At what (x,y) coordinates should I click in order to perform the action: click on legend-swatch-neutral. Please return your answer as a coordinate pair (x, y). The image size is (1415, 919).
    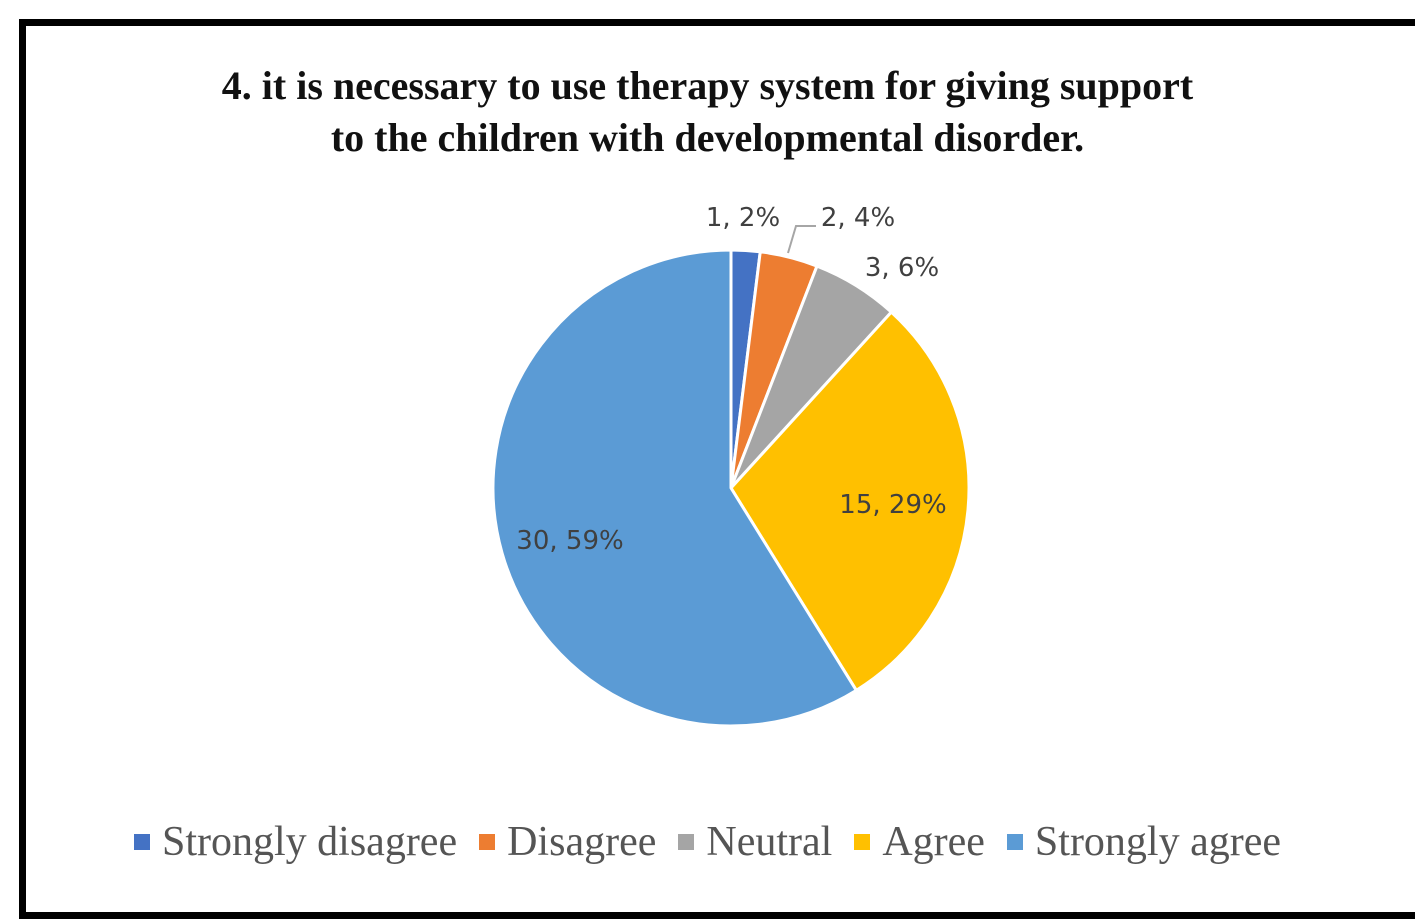
    Looking at the image, I should click on (686, 842).